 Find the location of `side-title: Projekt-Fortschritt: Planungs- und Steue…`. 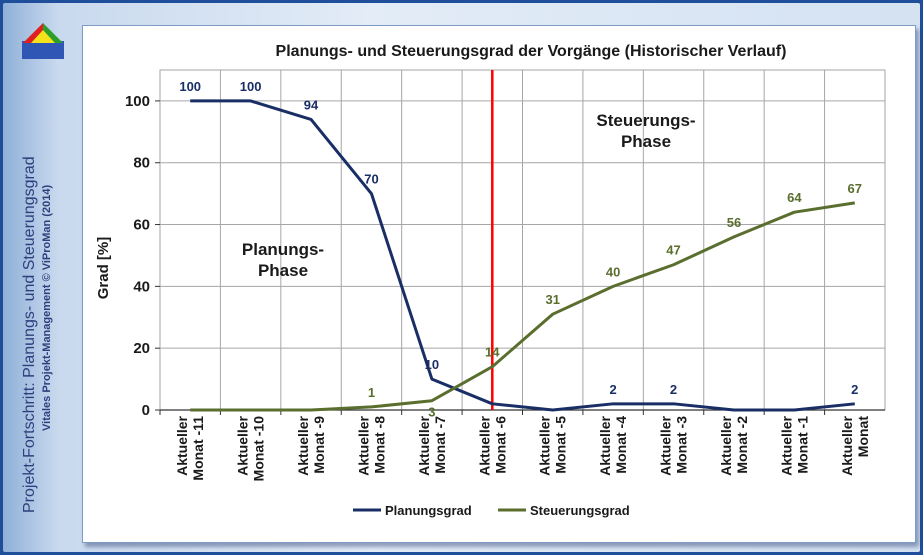

side-title: Projekt-Fortschritt: Planungs- und Steue… is located at coordinates (29, 334).